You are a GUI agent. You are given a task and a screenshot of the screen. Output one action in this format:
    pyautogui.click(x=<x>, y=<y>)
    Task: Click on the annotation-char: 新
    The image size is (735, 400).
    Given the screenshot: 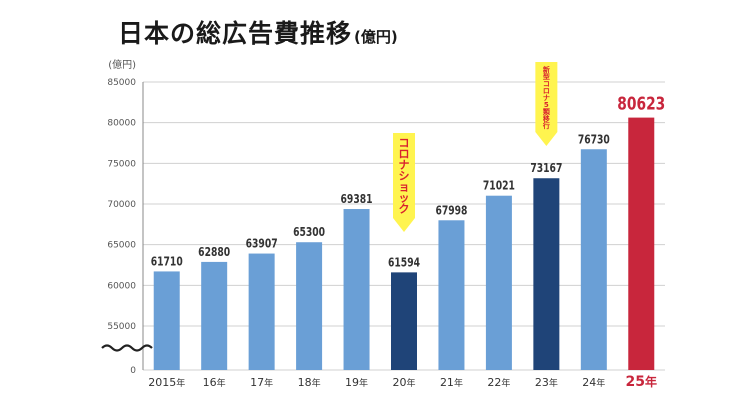 What is the action you would take?
    pyautogui.click(x=546, y=69)
    